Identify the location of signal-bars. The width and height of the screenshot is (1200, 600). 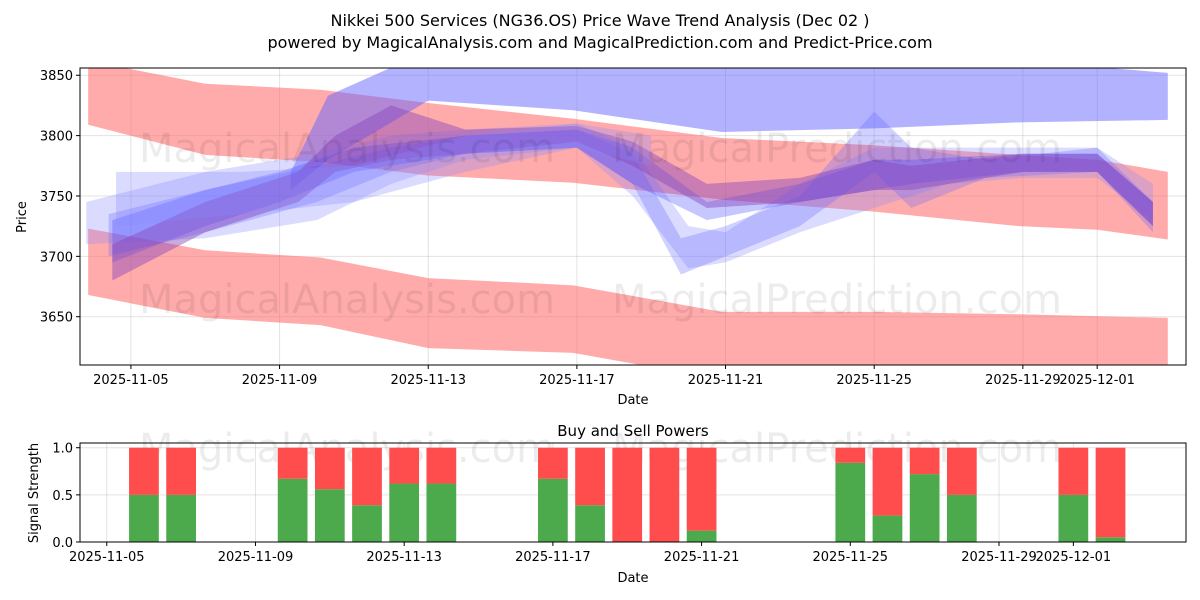
(627, 494).